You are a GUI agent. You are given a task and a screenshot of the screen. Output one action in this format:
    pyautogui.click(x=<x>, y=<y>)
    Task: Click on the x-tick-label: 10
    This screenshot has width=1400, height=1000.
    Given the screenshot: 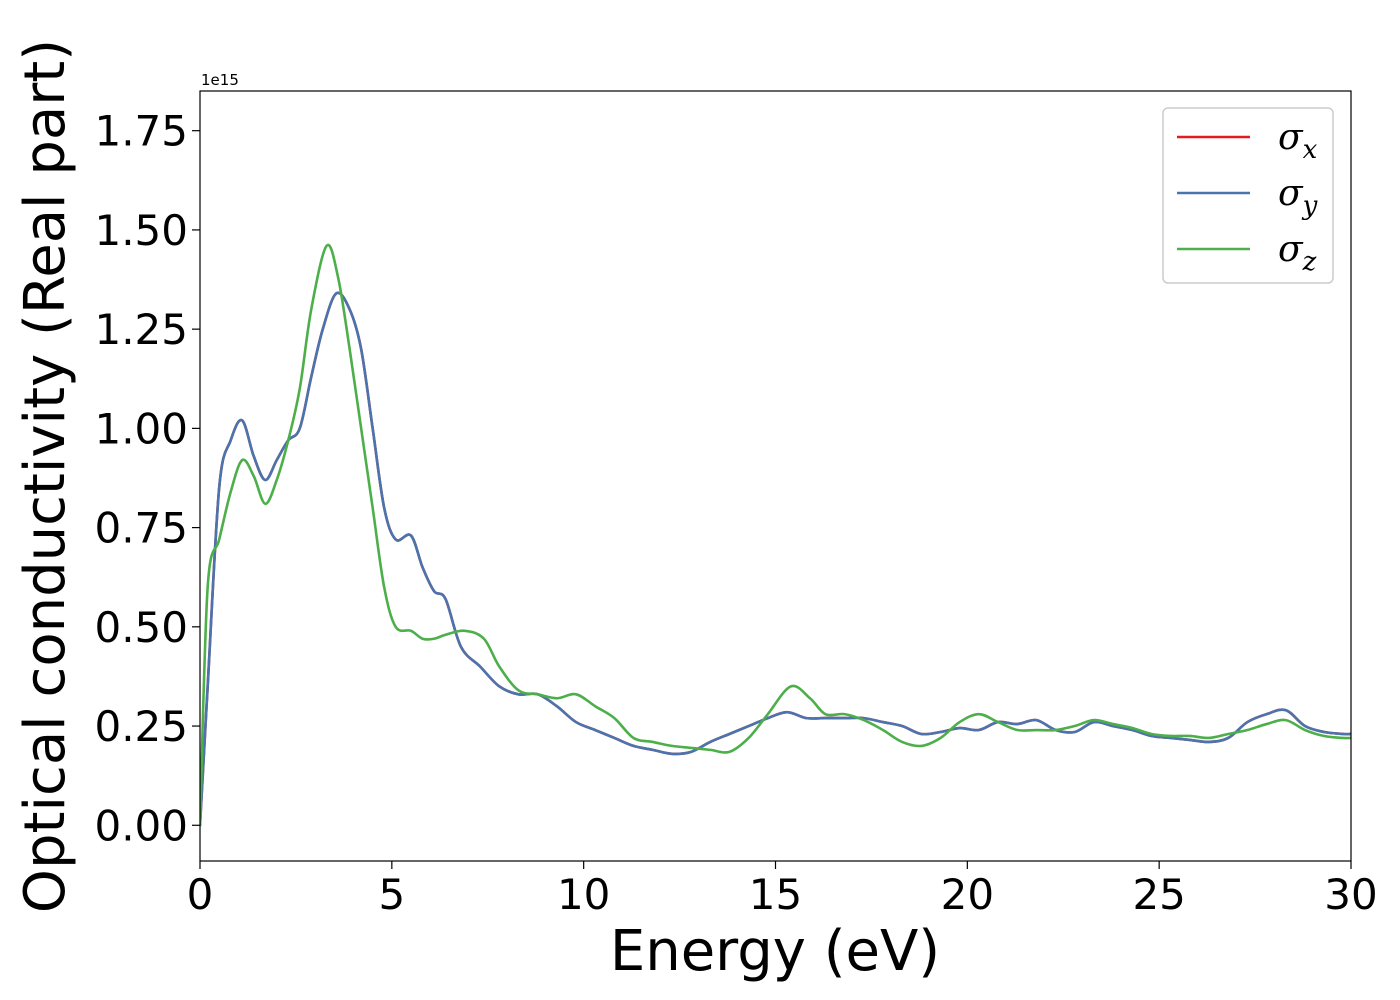 What is the action you would take?
    pyautogui.click(x=583, y=894)
    